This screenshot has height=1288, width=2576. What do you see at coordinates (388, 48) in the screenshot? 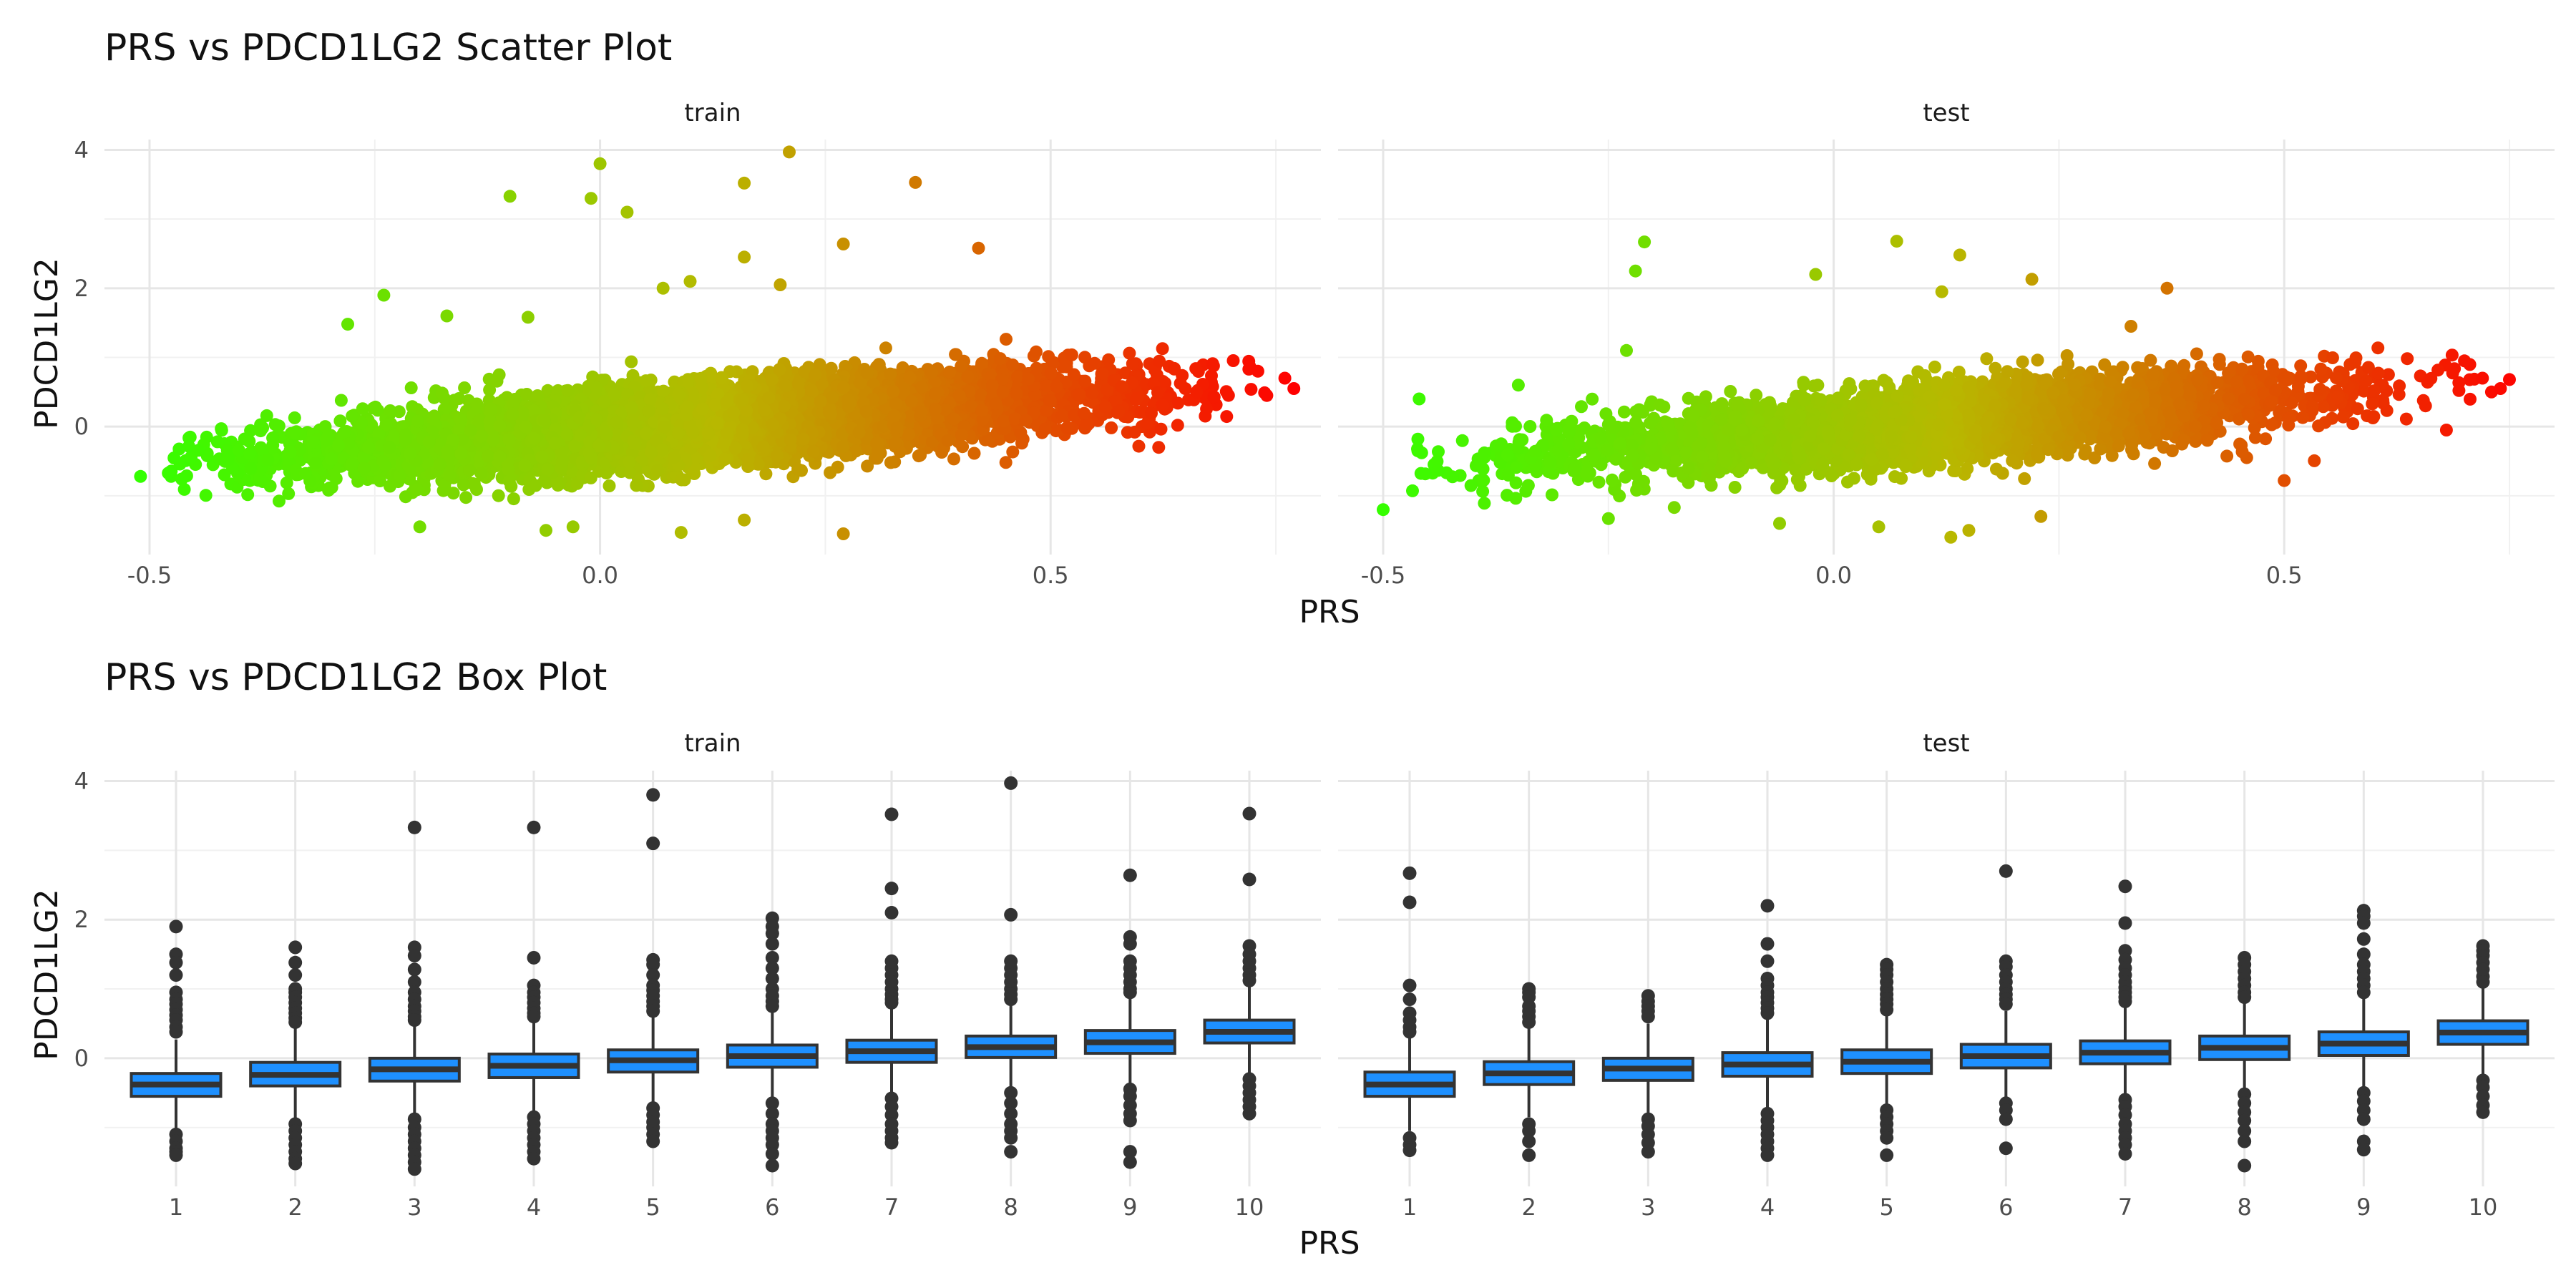
I see `scatter-title: PRS vs PDCD1LG2 Scatter Plot` at bounding box center [388, 48].